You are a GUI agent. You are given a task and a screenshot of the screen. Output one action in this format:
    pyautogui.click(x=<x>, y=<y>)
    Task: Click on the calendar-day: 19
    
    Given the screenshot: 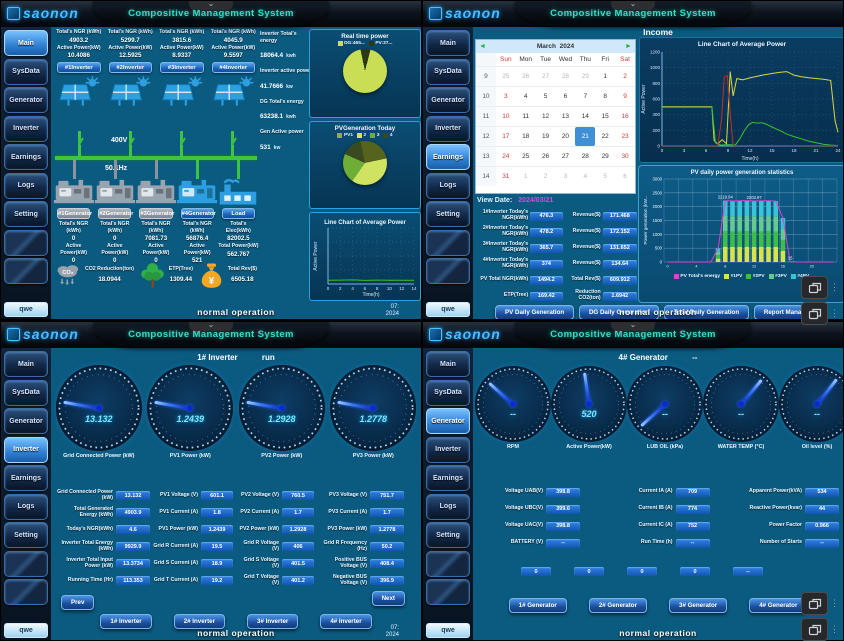 What is the action you would take?
    pyautogui.click(x=545, y=136)
    